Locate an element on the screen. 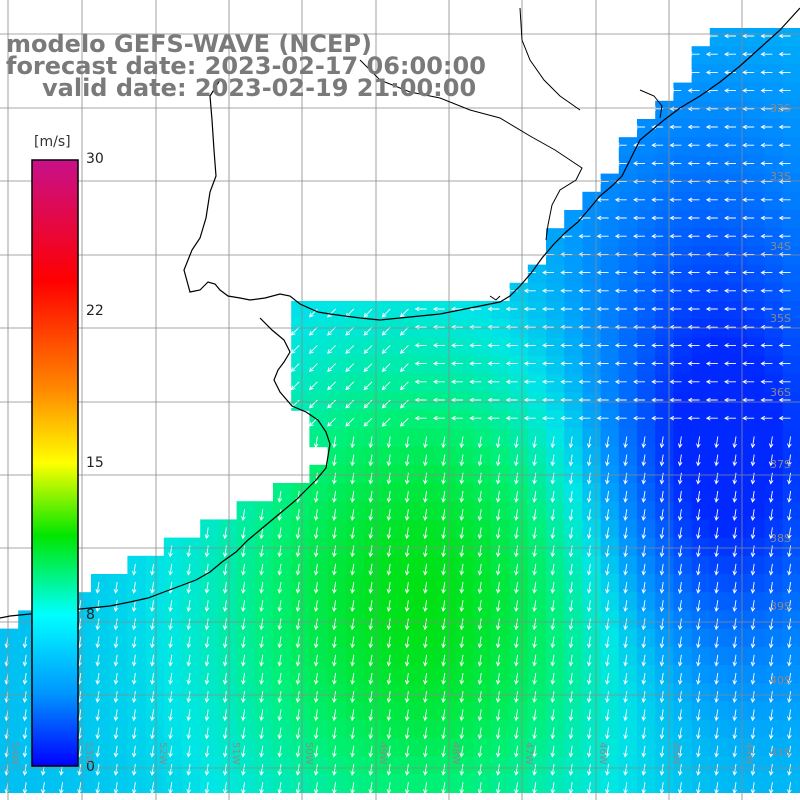 This screenshot has width=800, height=800. latitude-label: 38S is located at coordinates (780, 538).